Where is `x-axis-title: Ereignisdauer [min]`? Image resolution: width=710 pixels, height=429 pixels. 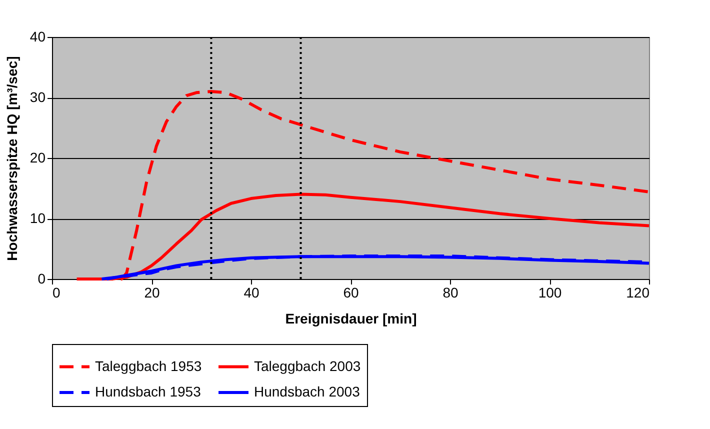
x-axis-title: Ereignisdauer [min] is located at coordinates (351, 318).